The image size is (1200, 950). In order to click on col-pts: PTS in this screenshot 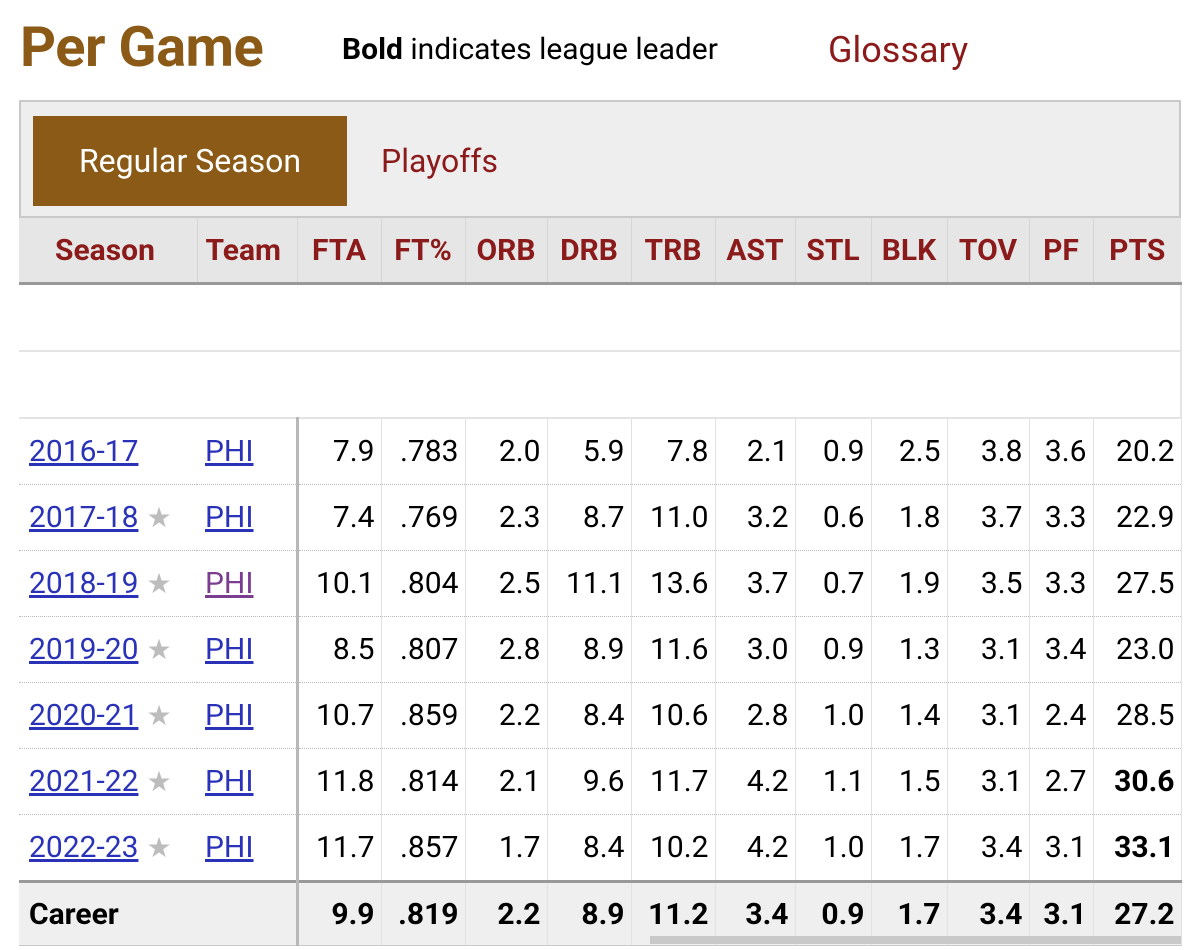, I will do `click(1137, 251)`.